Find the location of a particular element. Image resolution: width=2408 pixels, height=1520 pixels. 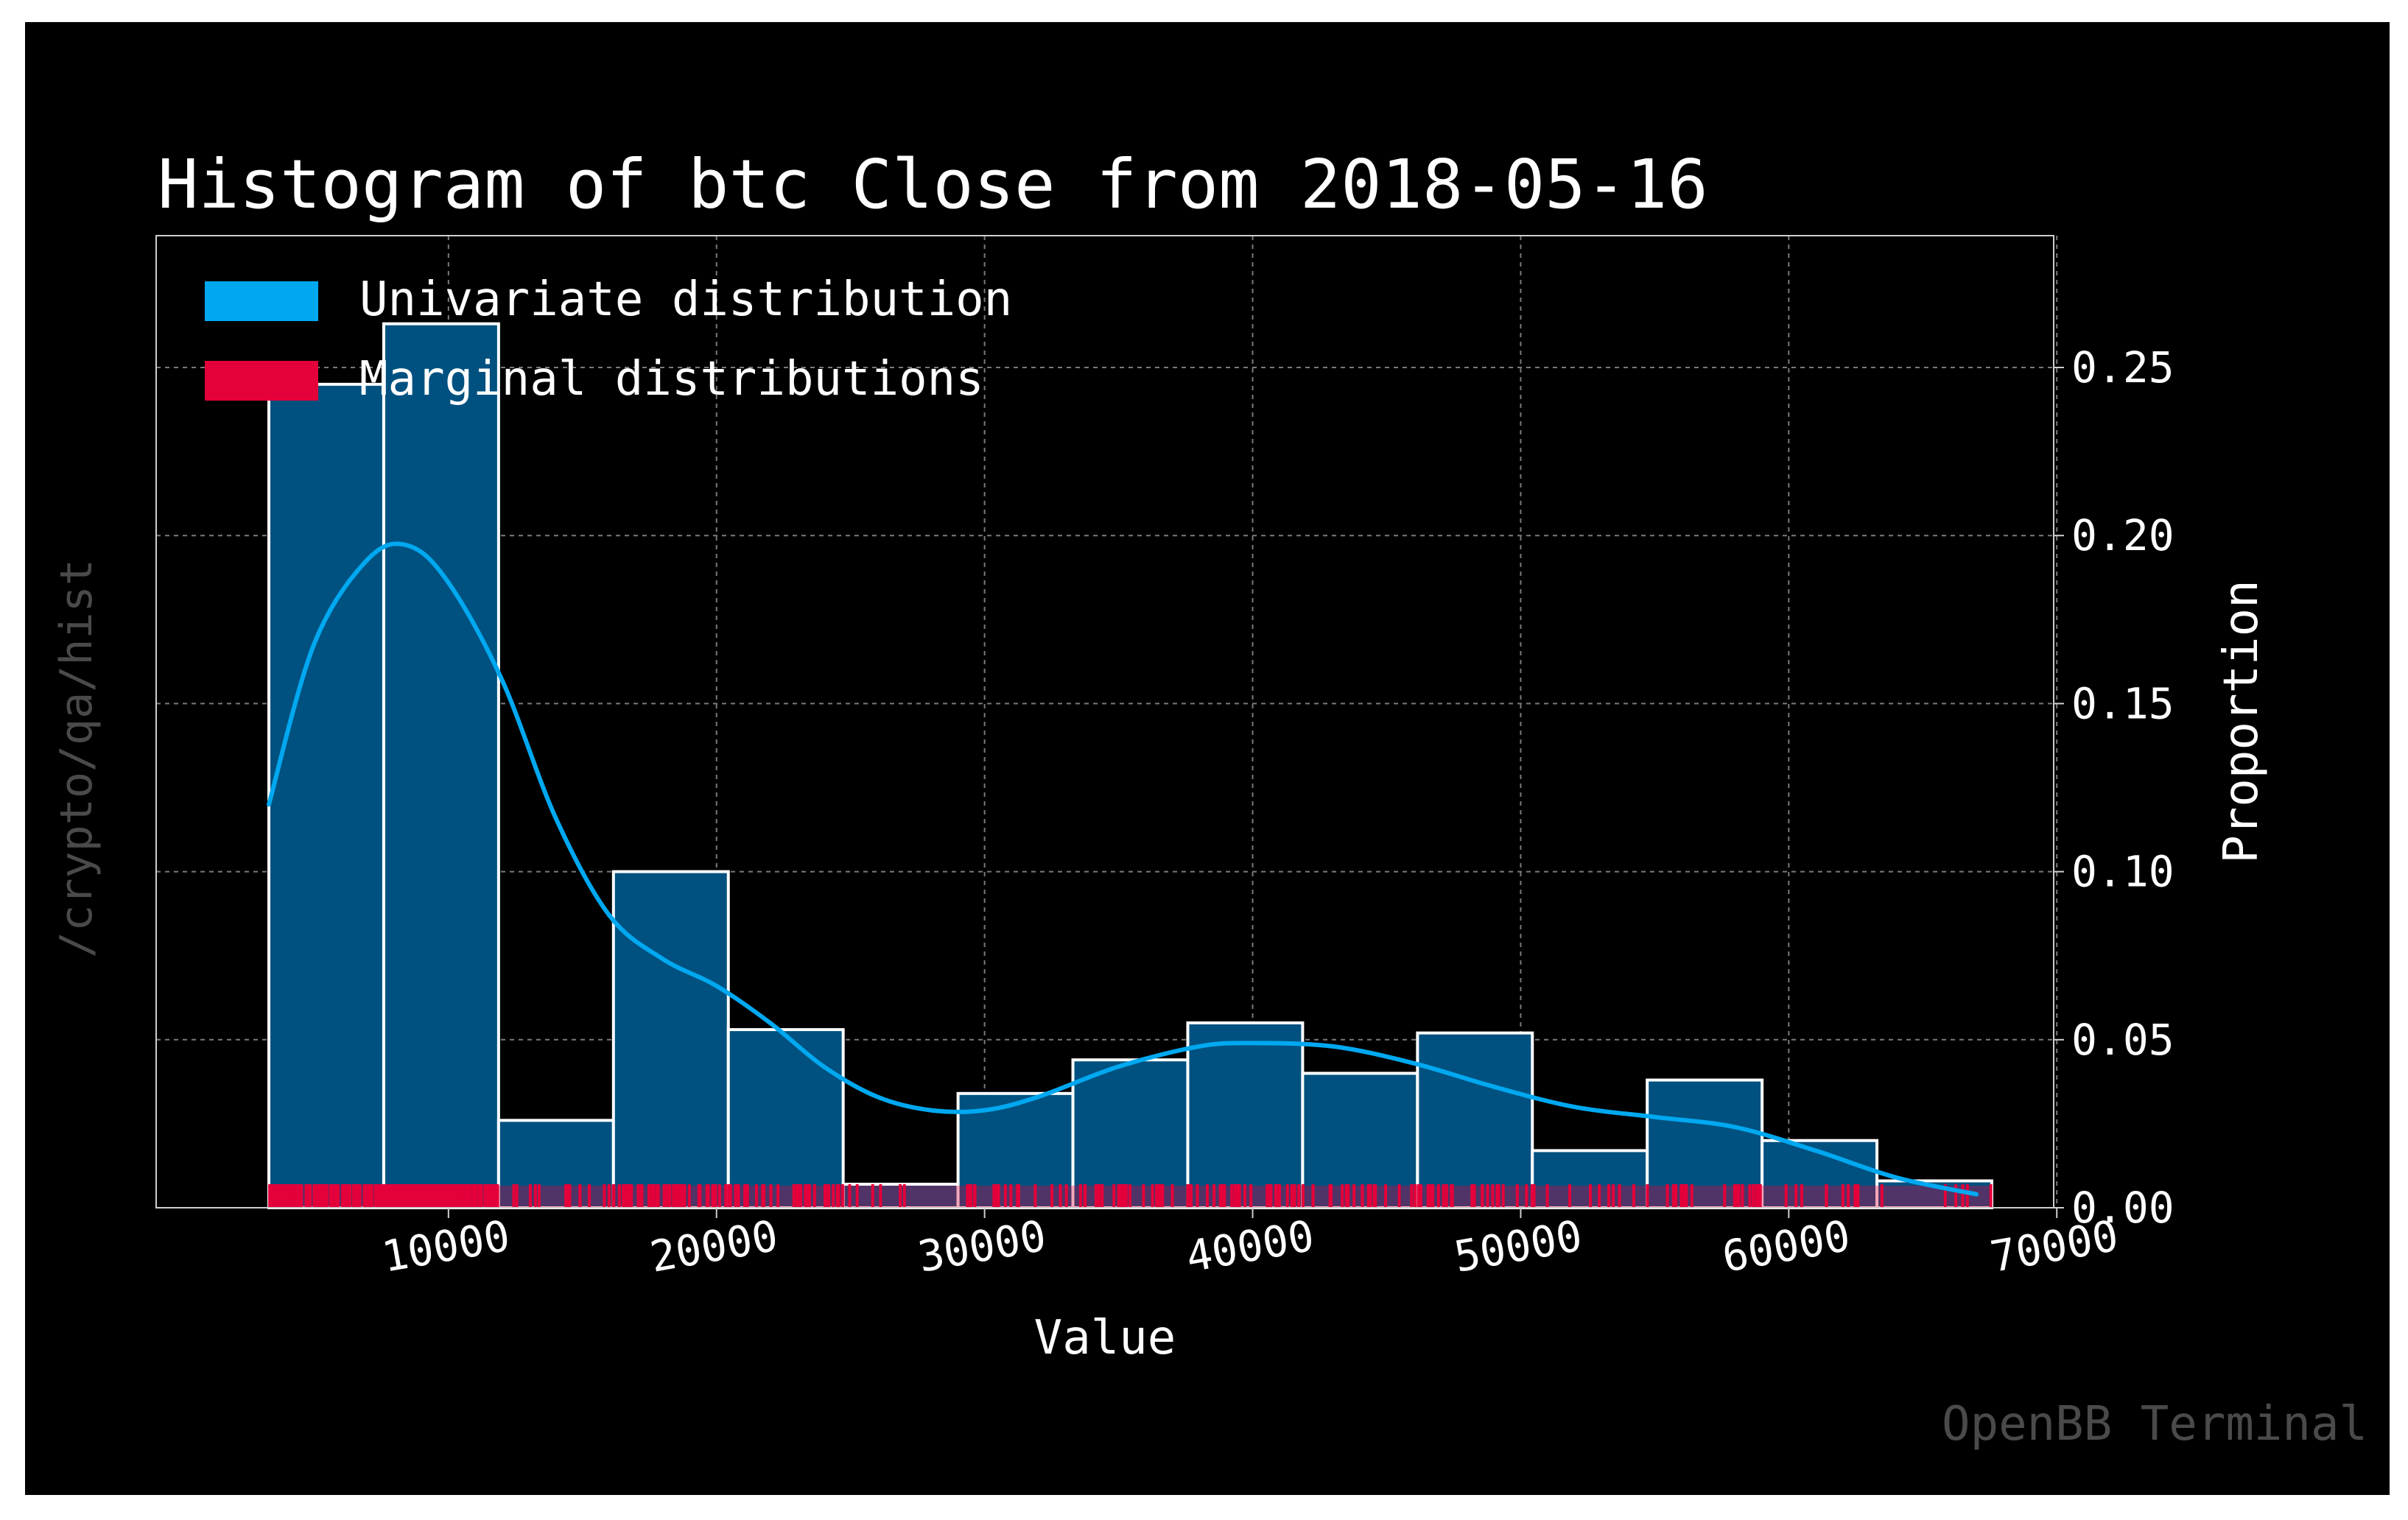

chart-title: Histogram of btc Close from 2018-05-16 is located at coordinates (933, 184).